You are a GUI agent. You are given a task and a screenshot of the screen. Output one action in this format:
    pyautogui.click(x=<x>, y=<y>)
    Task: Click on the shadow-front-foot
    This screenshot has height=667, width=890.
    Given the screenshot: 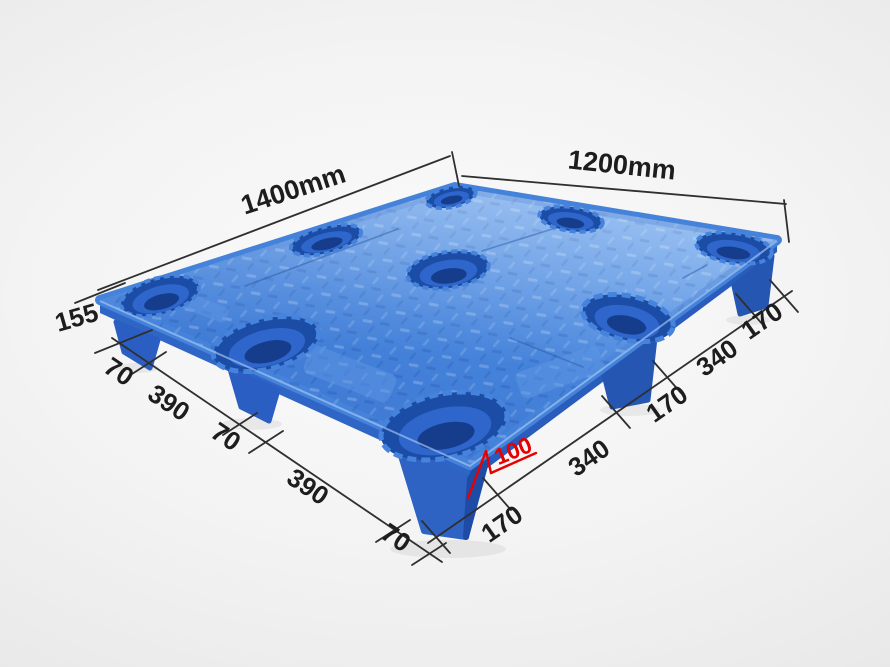 What is the action you would take?
    pyautogui.click(x=448, y=549)
    